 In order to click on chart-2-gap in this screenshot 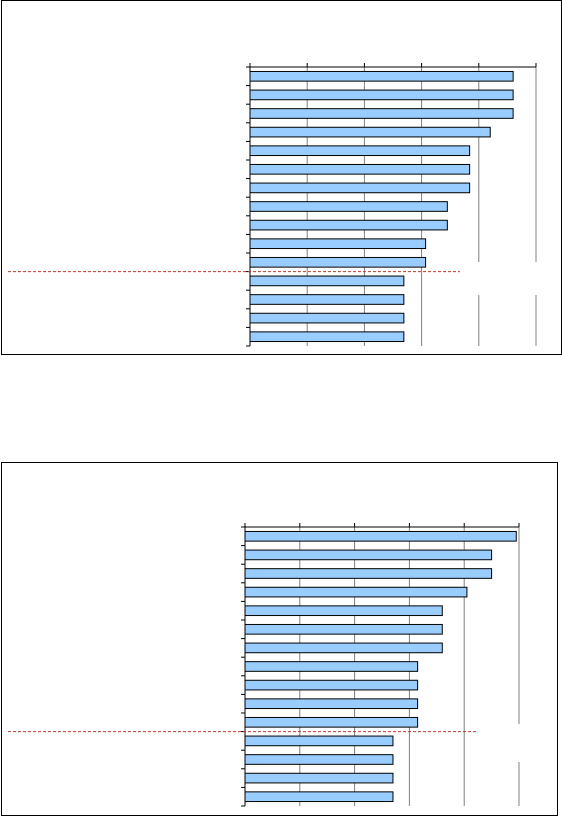, I will do `click(501, 743)`.